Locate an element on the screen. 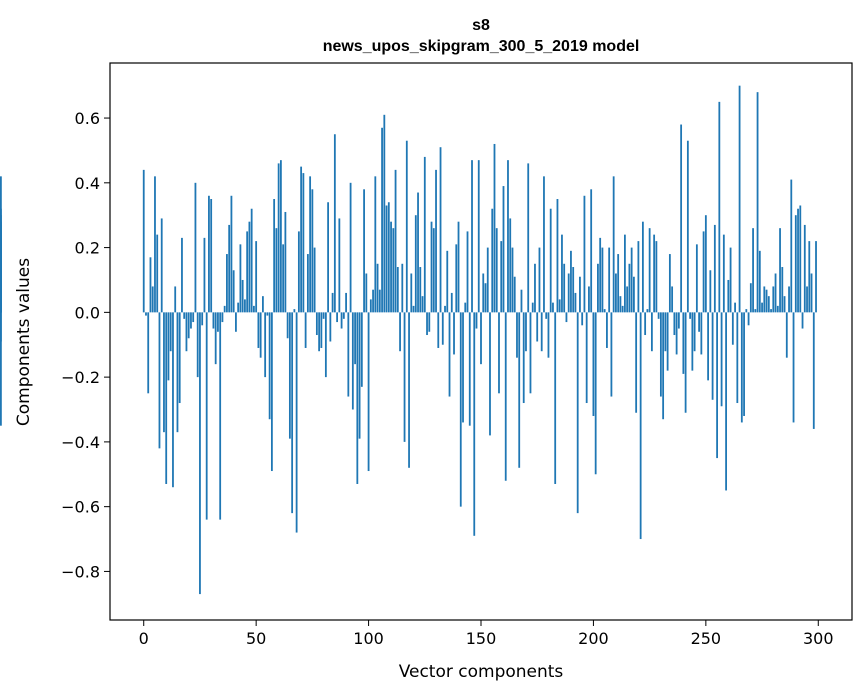 The image size is (867, 696). x-tick-label: 150 is located at coordinates (481, 638).